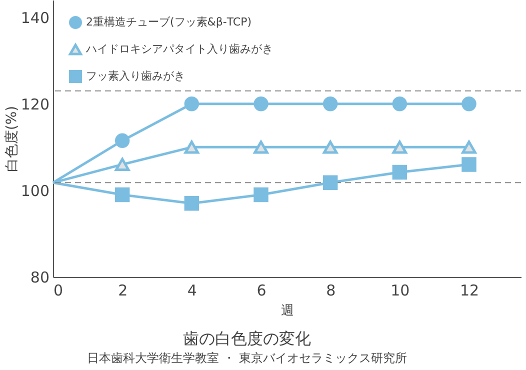 The height and width of the screenshot is (370, 526). I want to click on x-tick-label: 2, so click(123, 291).